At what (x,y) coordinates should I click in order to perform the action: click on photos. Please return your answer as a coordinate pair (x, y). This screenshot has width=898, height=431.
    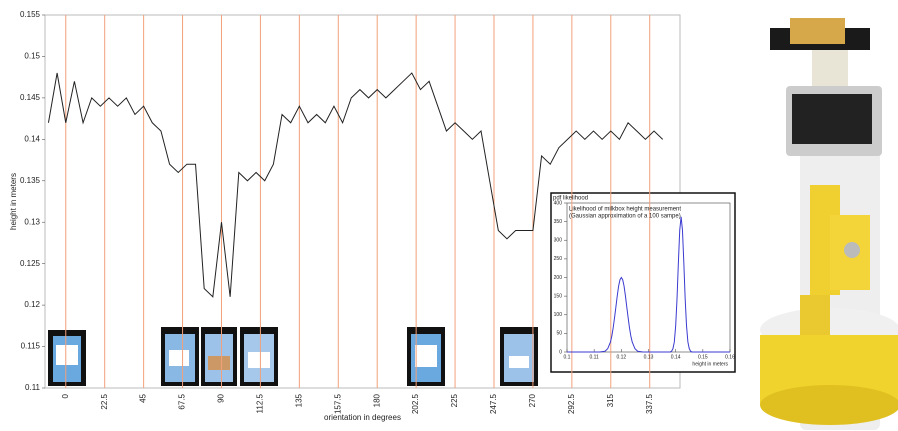
    Looking at the image, I should click on (293, 356).